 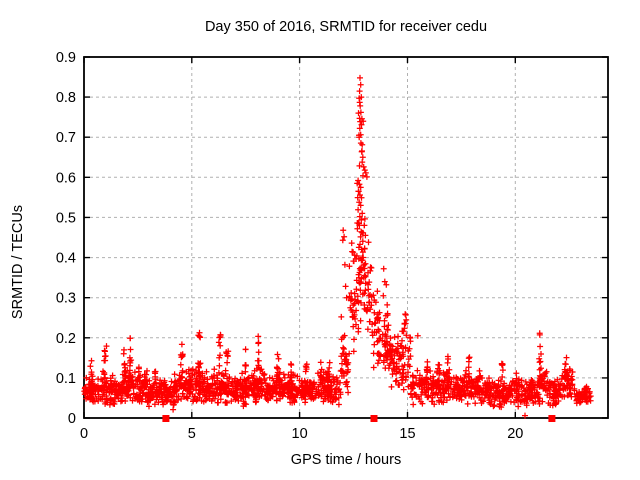 What do you see at coordinates (66, 138) in the screenshot?
I see `y-tick-label: 0.7` at bounding box center [66, 138].